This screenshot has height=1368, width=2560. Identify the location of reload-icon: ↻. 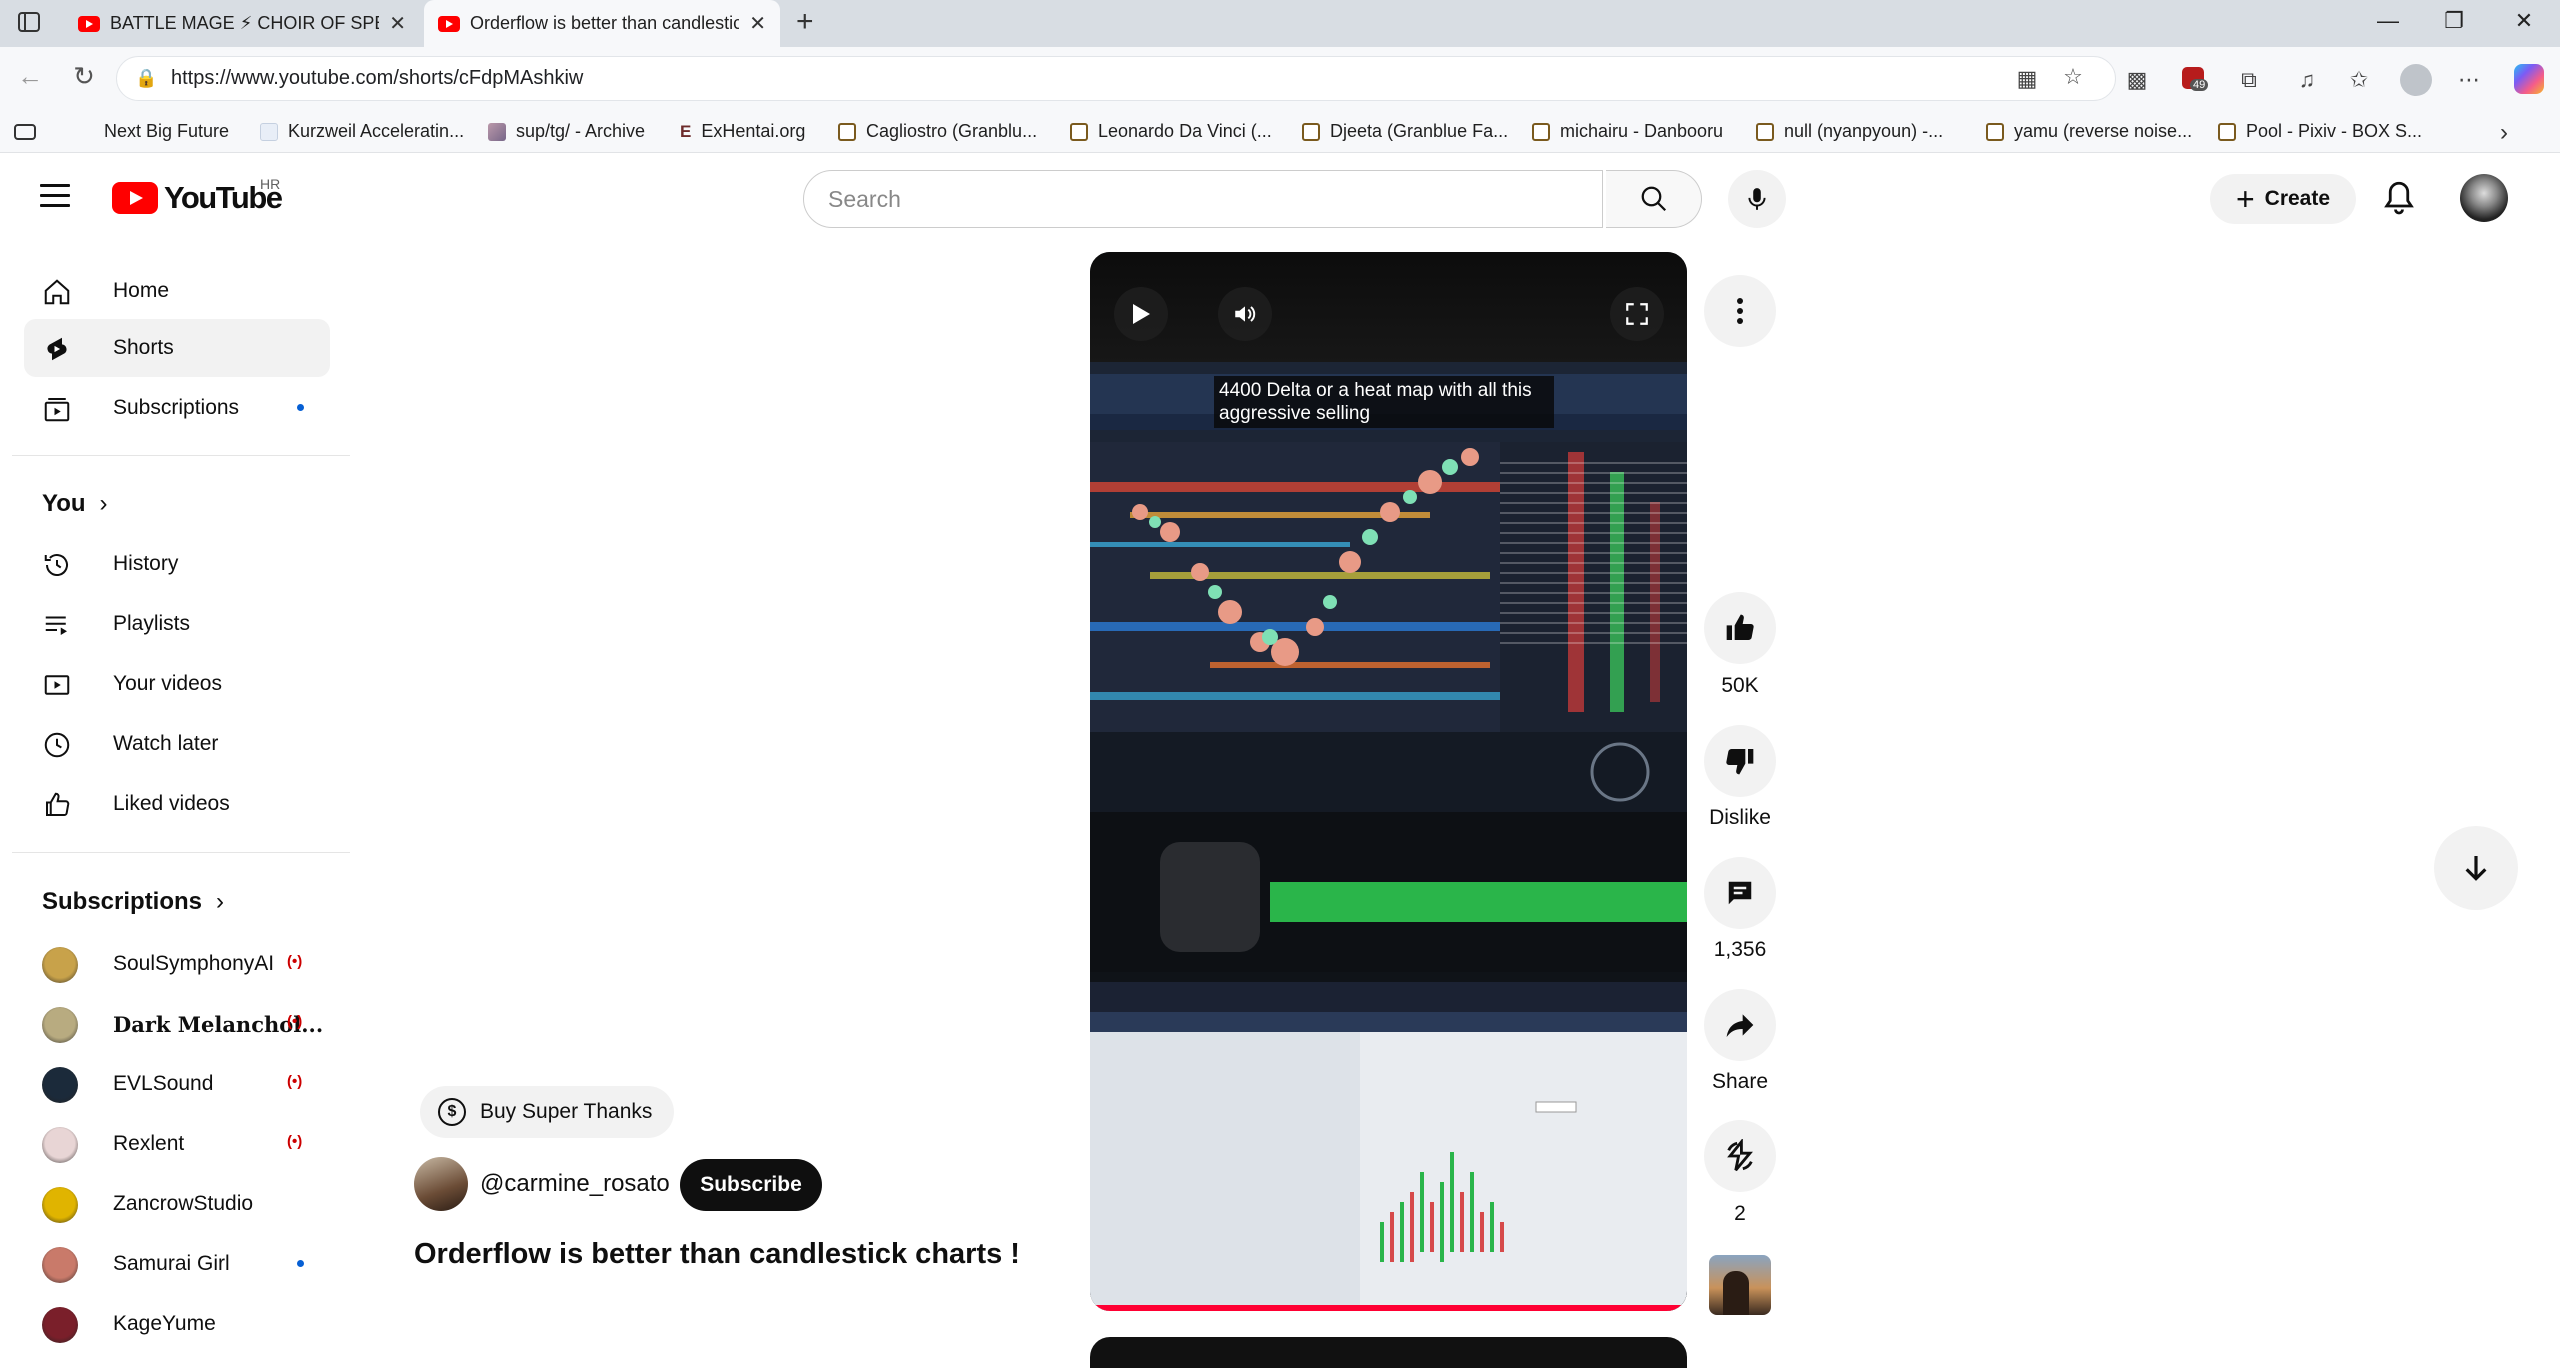
(84, 76).